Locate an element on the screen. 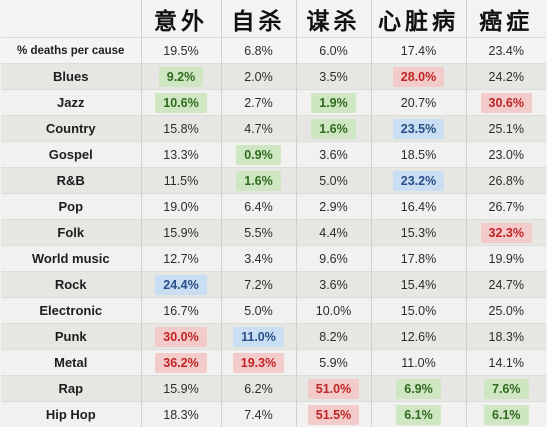  highlighted-value: 6.1% is located at coordinates (418, 415).